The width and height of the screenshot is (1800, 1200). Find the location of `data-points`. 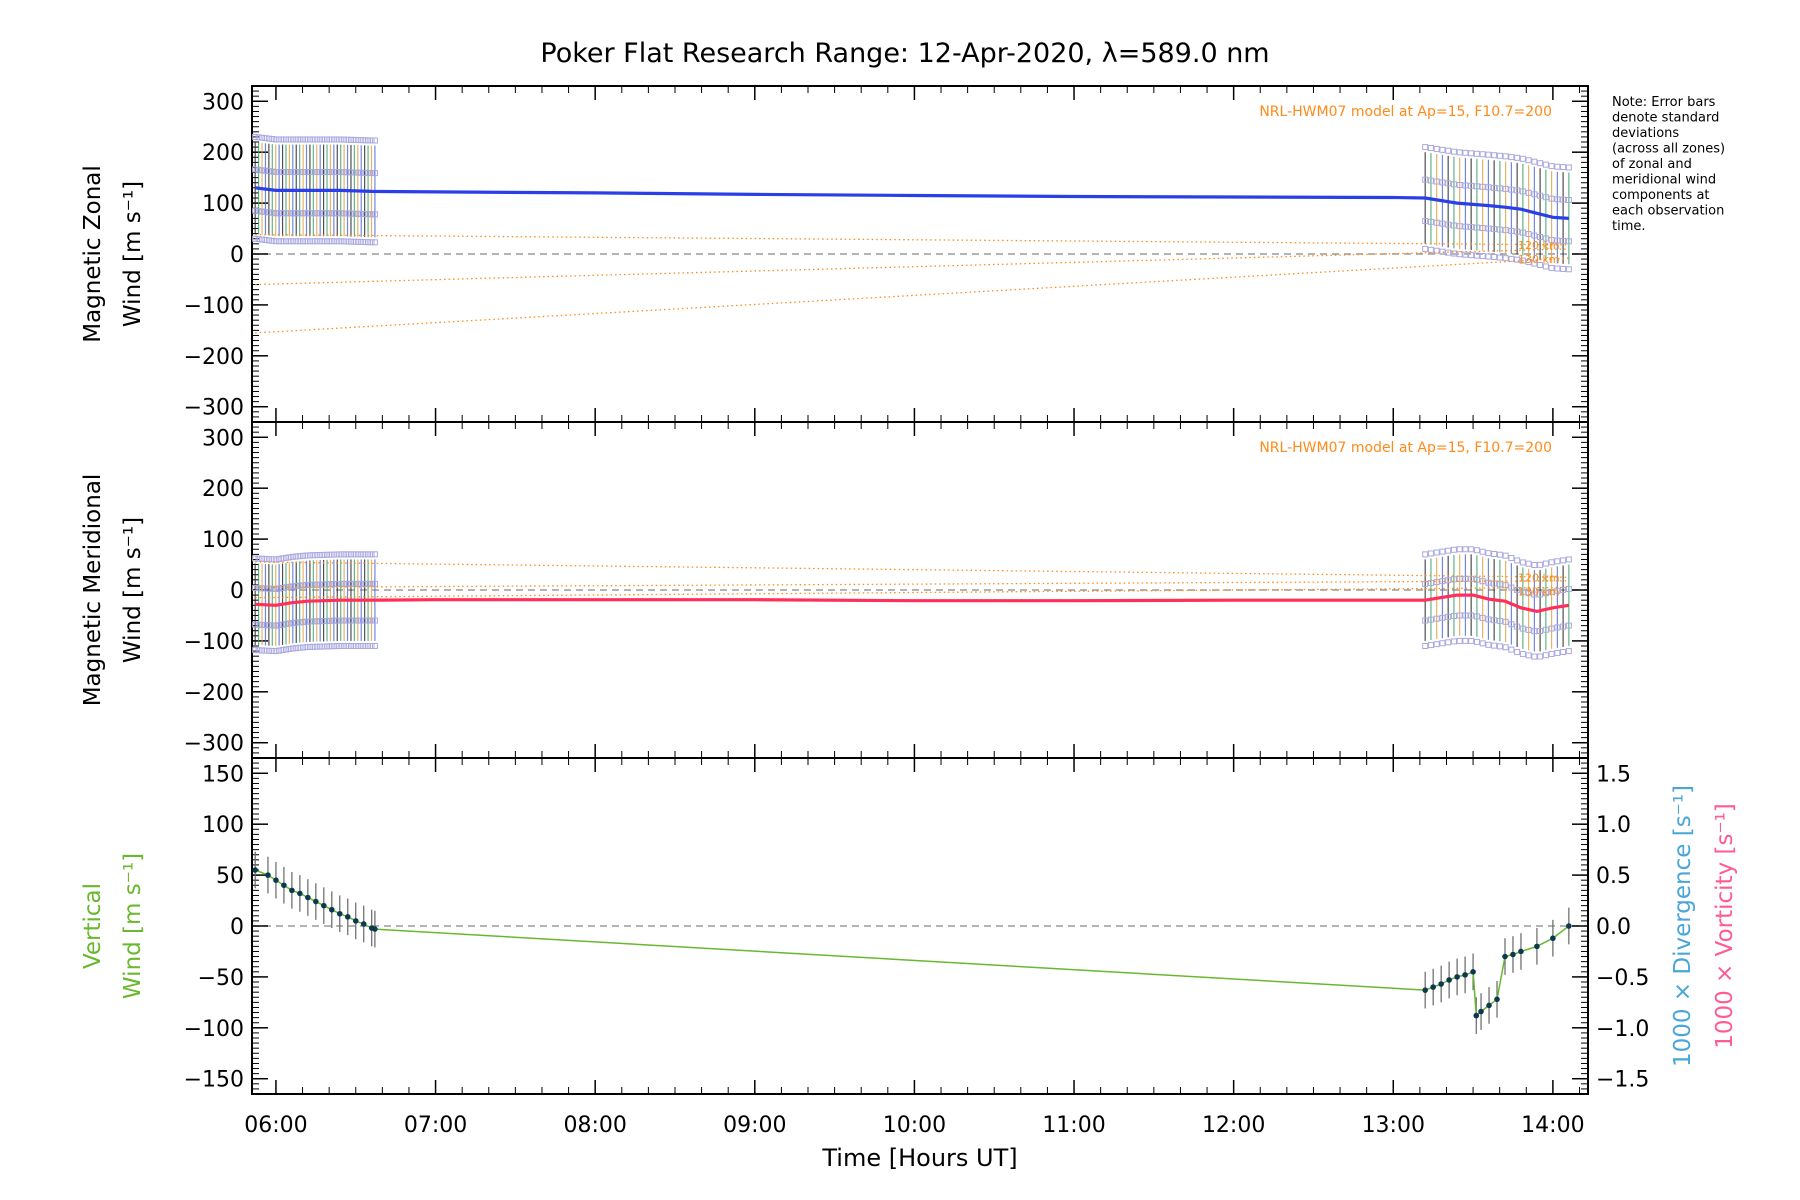

data-points is located at coordinates (912, 943).